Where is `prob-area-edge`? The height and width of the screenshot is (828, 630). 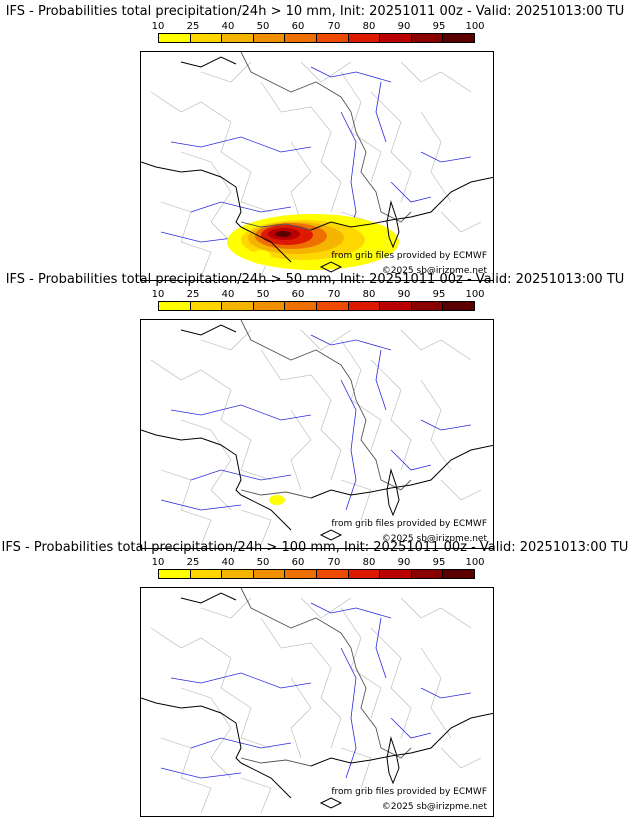
prob-area-edge is located at coordinates (261, 257).